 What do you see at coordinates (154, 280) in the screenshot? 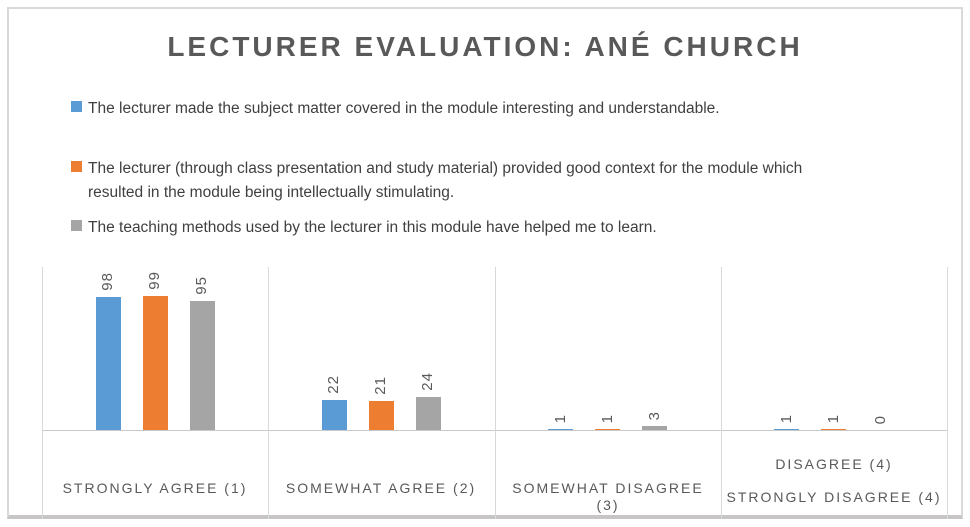
I see `bar-value-label: 99` at bounding box center [154, 280].